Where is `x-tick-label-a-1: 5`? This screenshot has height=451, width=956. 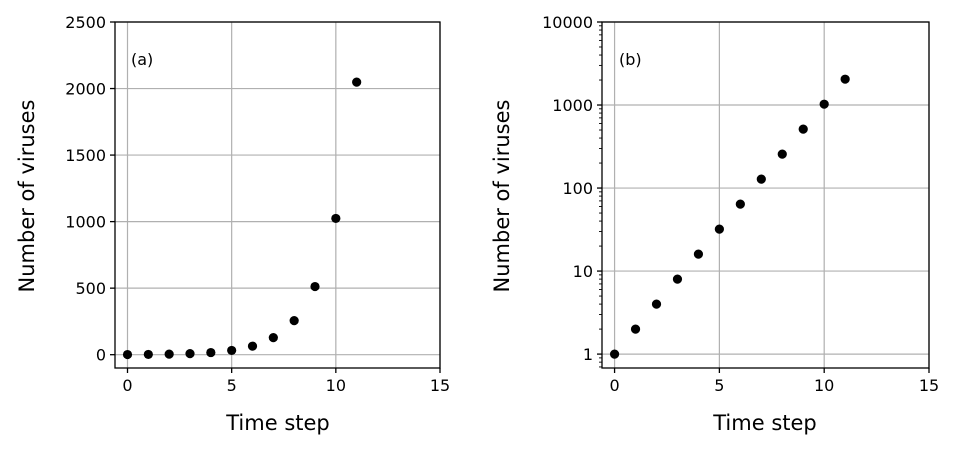
x-tick-label-a-1: 5 is located at coordinates (232, 385).